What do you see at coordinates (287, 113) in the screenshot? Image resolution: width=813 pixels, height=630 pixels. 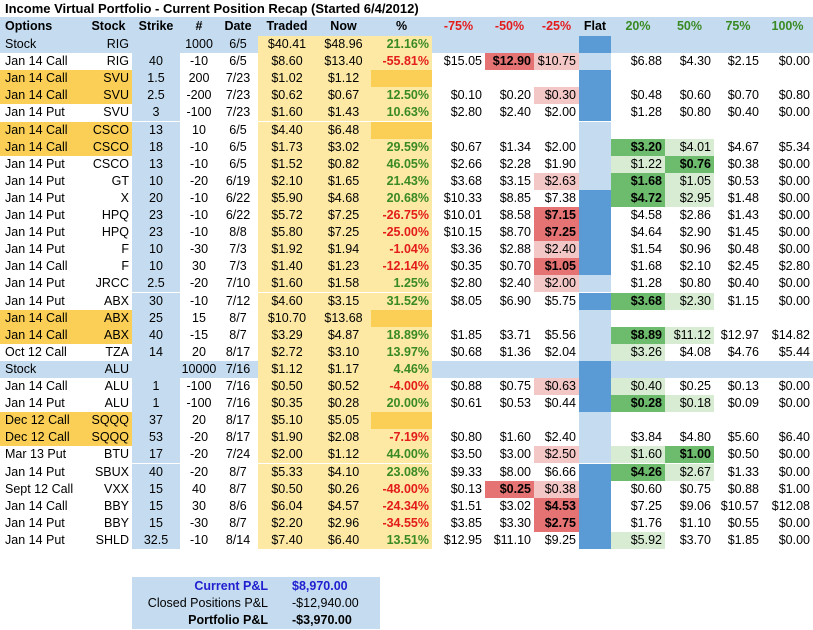 I see `cell-traded: $1.60` at bounding box center [287, 113].